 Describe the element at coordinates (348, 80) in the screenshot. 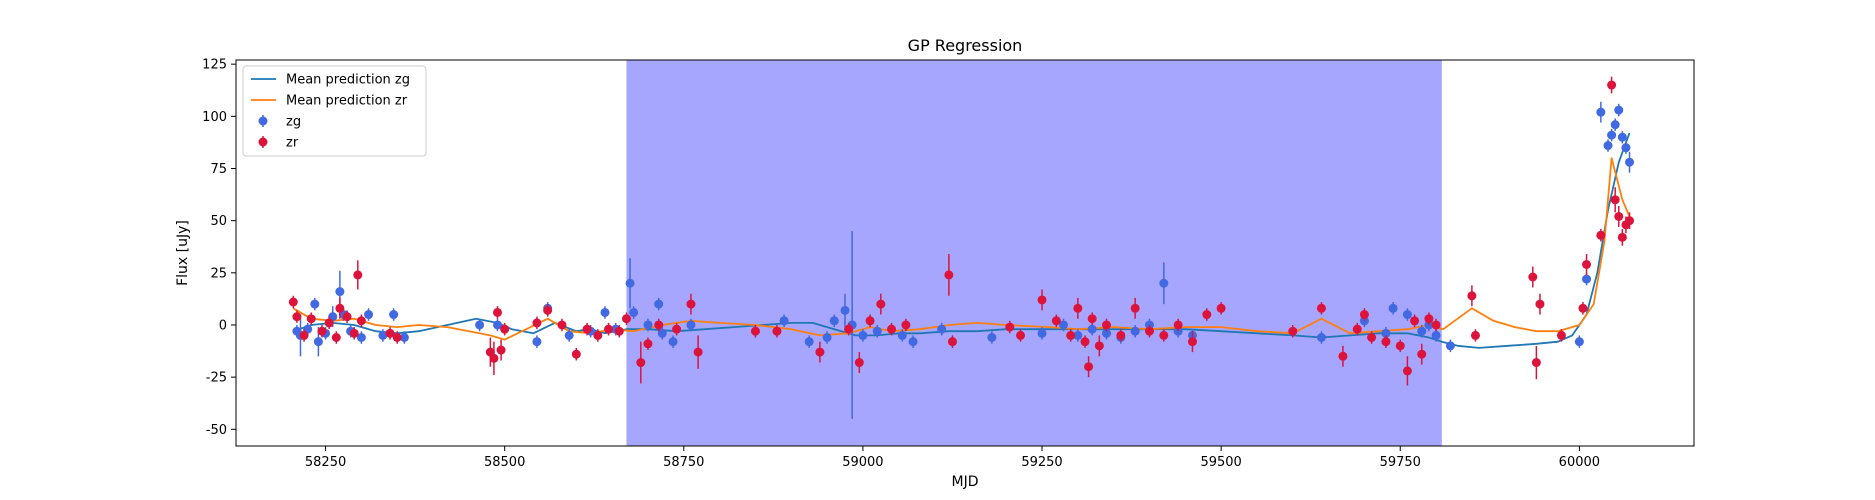

I see `legend-label: Mean prediction zg` at that location.